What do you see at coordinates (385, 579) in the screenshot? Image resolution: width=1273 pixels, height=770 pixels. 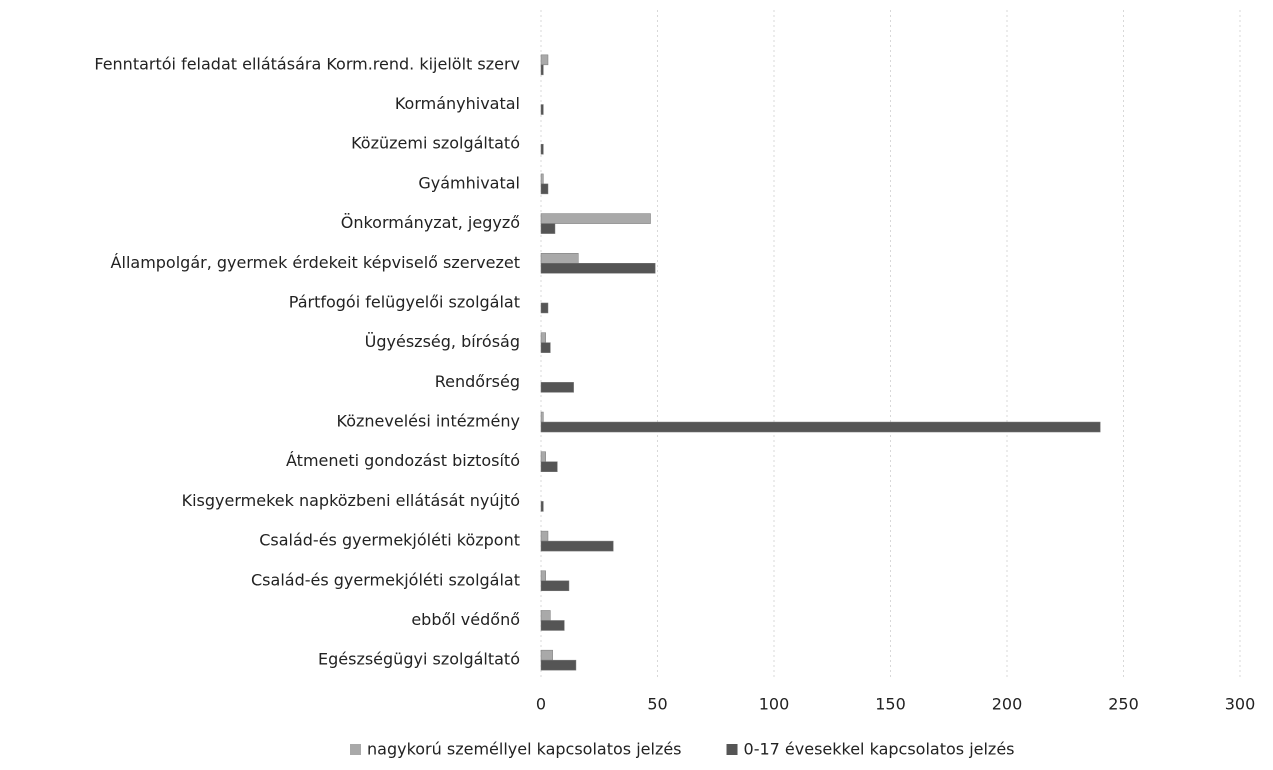 I see `y-tick-label: Család-és gyermekjóléti szolgálat` at bounding box center [385, 579].